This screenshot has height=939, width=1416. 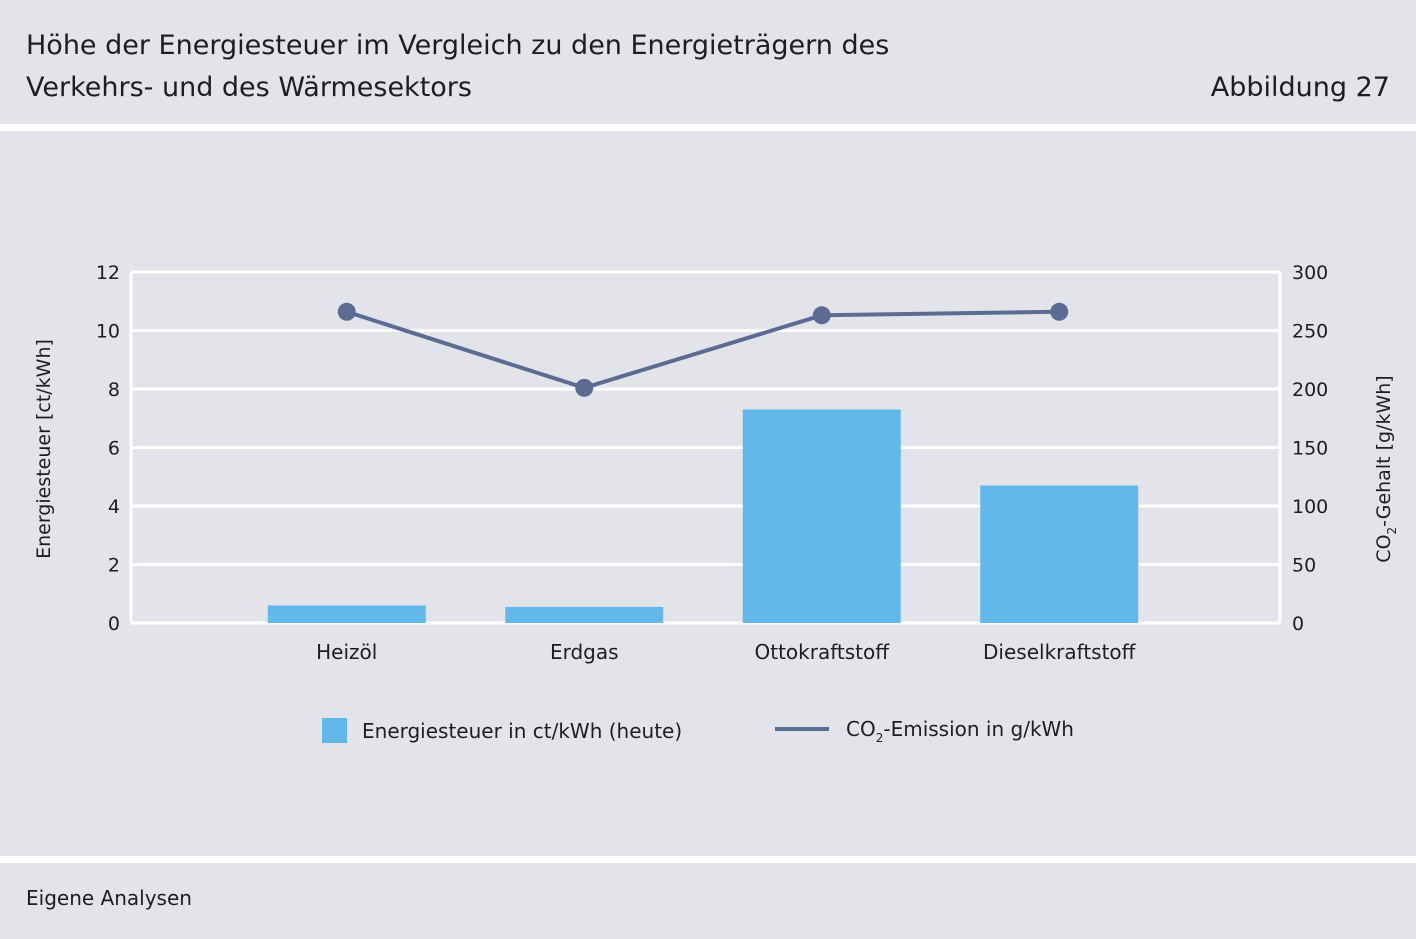 I want to click on footer-panel, so click(x=708, y=901).